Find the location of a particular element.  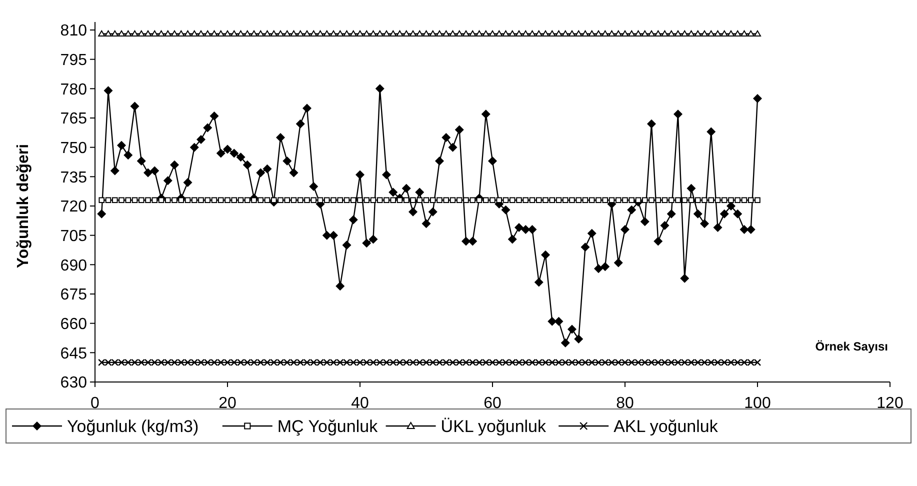

legend-label: Yoğunluk (kg/m3) is located at coordinates (133, 426).